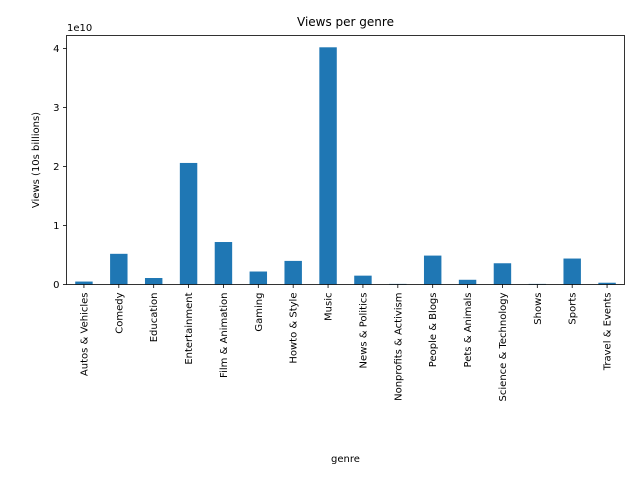 The height and width of the screenshot is (480, 640). I want to click on y-axis-title: Views (10s billions), so click(36, 160).